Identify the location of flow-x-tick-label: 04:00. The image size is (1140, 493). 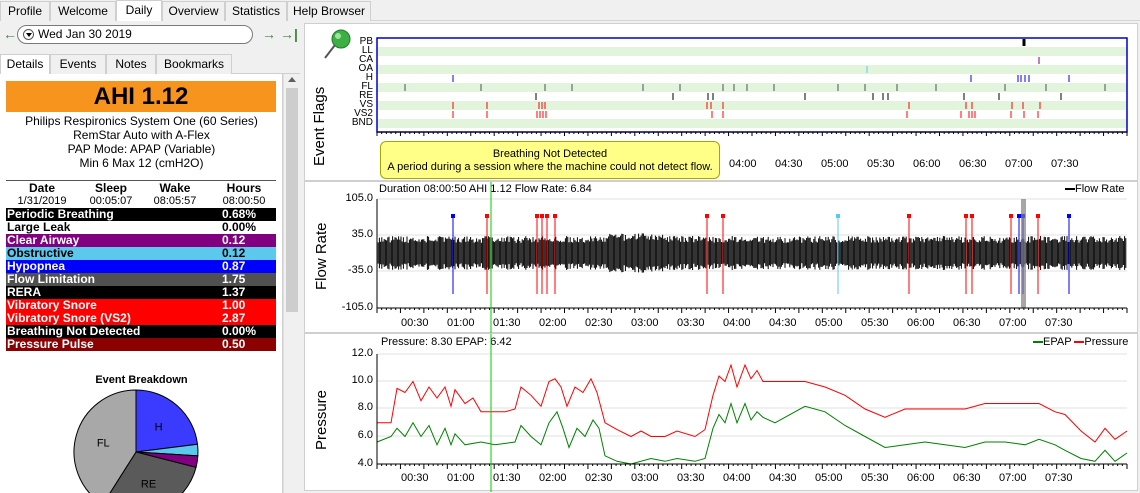
(737, 323).